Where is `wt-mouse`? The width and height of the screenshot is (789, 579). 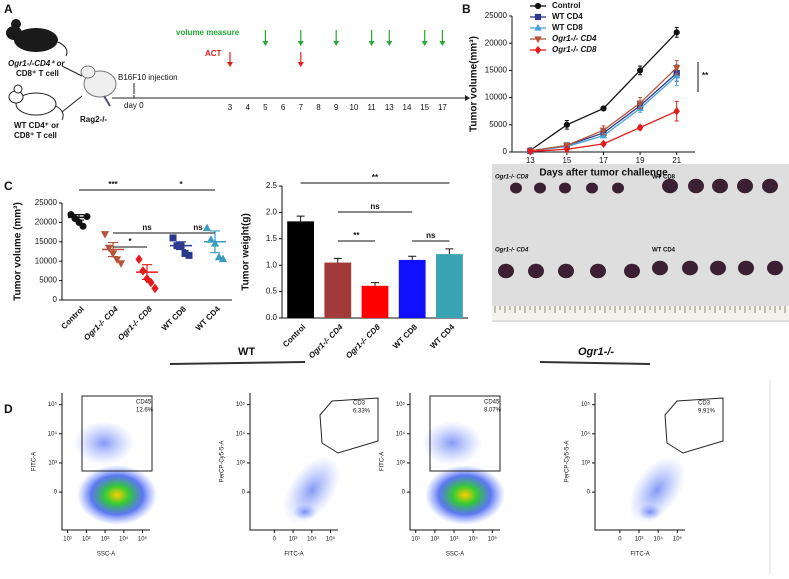 wt-mouse is located at coordinates (36, 102).